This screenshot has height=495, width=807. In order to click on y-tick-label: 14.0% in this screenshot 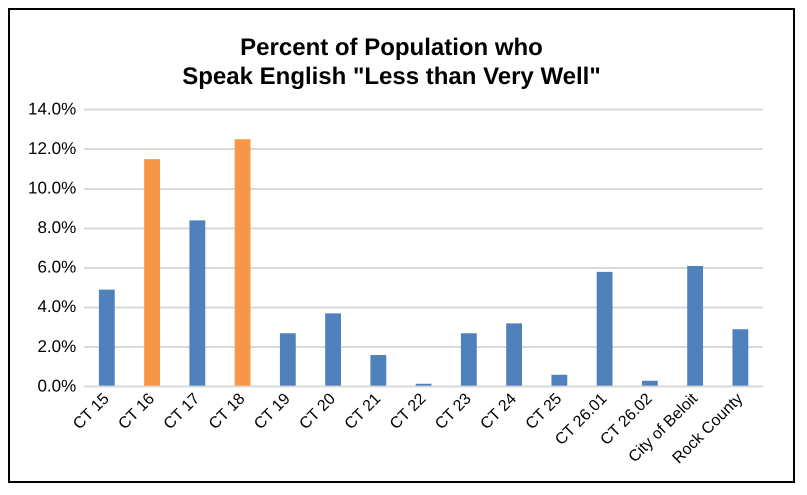, I will do `click(52, 108)`.